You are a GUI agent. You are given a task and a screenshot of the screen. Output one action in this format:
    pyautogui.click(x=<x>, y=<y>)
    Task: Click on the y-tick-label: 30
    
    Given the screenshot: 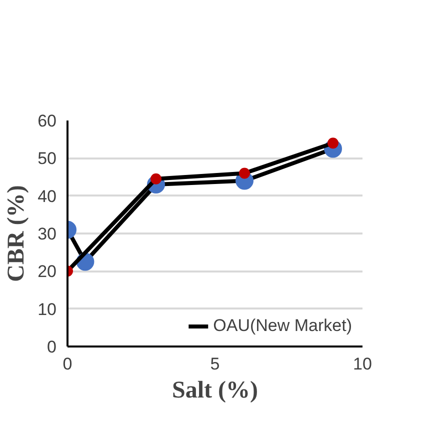 What is the action you would take?
    pyautogui.click(x=47, y=234)
    